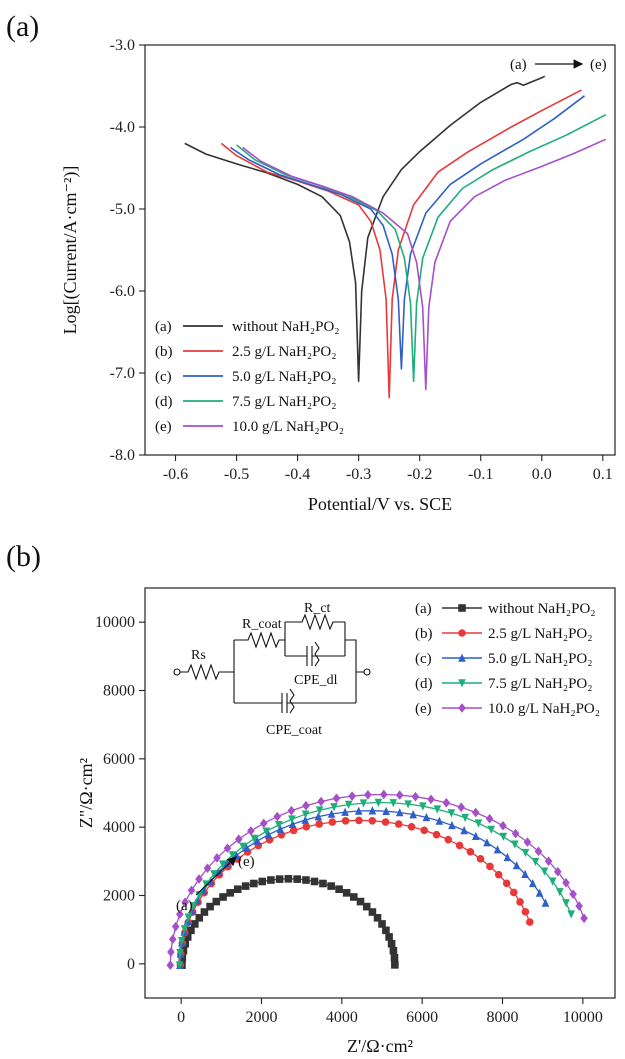 The height and width of the screenshot is (1059, 625). I want to click on x-tick-label: 0.1, so click(603, 474).